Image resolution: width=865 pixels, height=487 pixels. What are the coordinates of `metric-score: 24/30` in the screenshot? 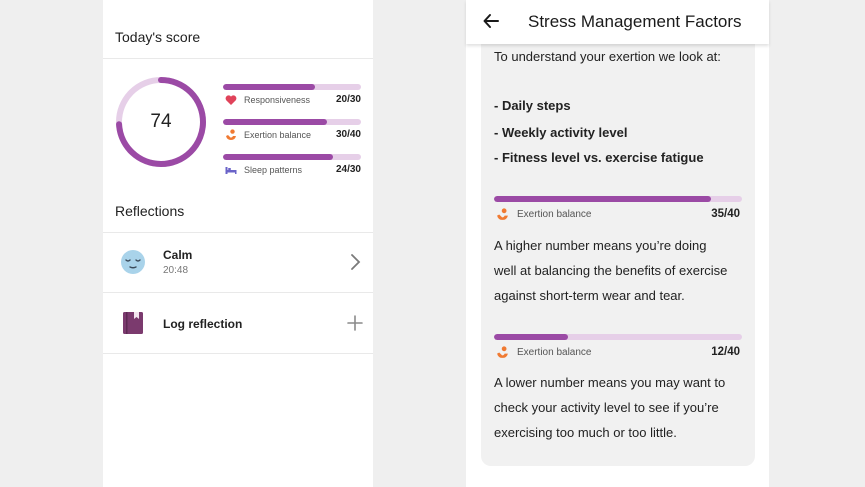 It's located at (348, 169).